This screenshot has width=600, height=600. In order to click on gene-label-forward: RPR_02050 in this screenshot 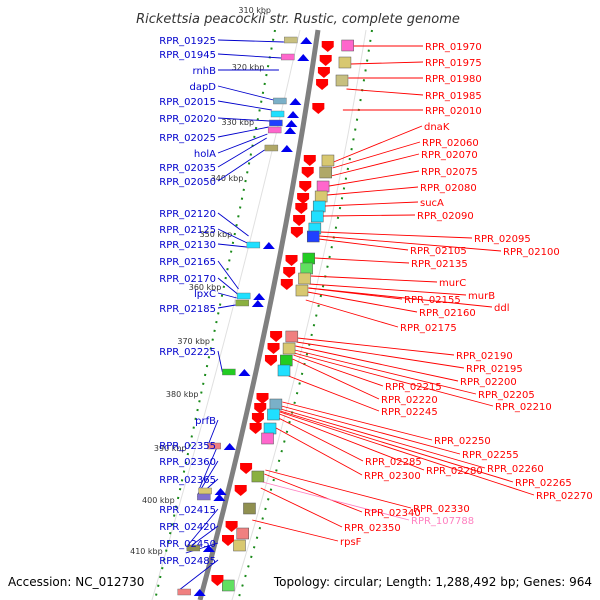, I will do `click(187, 182)`.